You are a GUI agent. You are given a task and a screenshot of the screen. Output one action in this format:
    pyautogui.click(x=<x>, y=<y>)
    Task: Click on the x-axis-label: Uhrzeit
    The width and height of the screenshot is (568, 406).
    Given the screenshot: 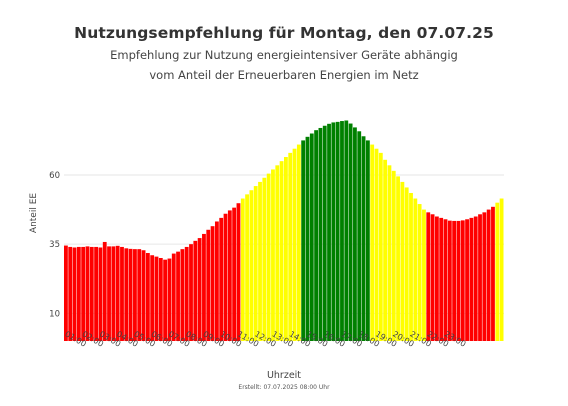 What is the action you would take?
    pyautogui.click(x=284, y=375)
    